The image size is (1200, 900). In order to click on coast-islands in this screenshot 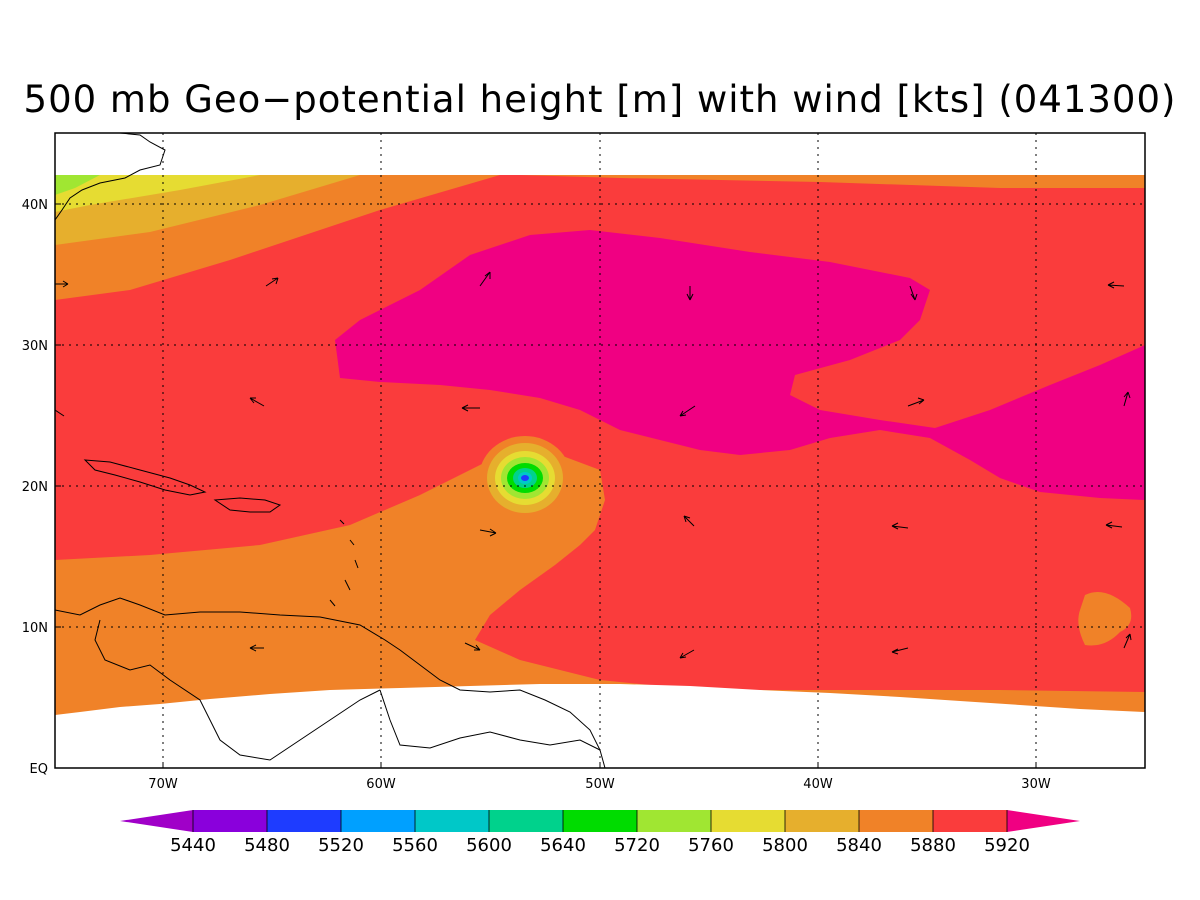, I will do `click(344, 563)`.